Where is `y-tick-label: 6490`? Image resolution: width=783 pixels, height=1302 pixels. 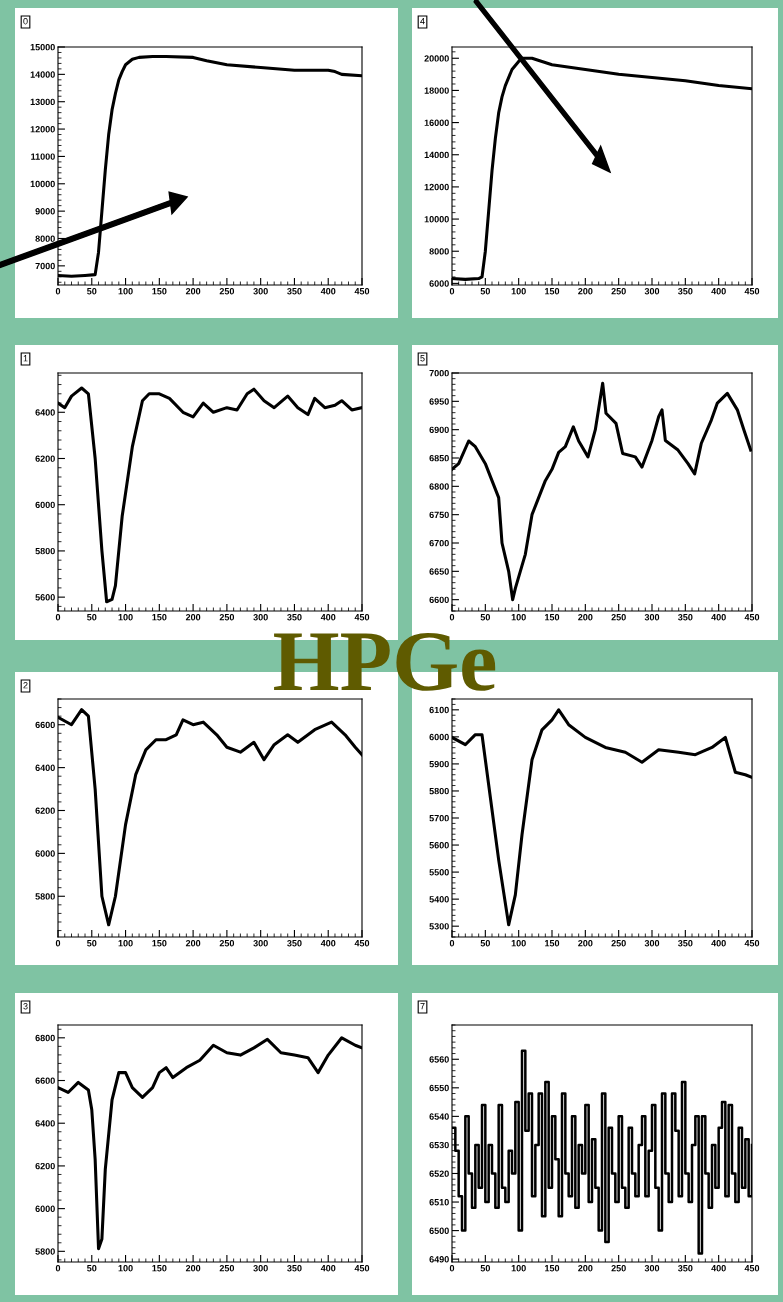 y-tick-label: 6490 is located at coordinates (439, 1259).